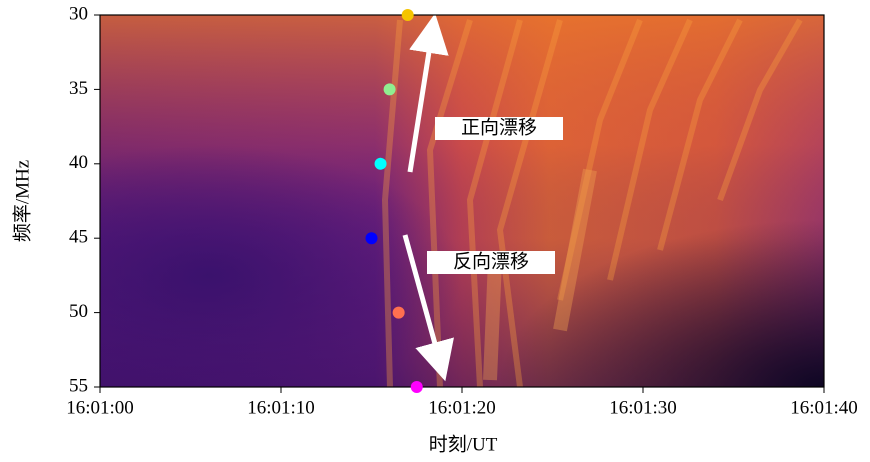 Image resolution: width=870 pixels, height=462 pixels. I want to click on annotation: 正向漂移, so click(499, 127).